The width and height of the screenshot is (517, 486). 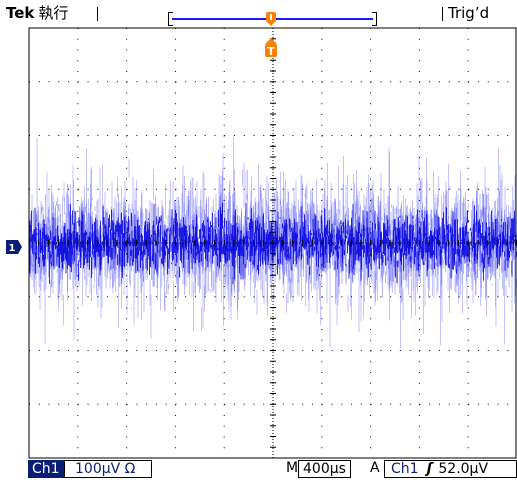 I want to click on acquisition-state: 執行, so click(x=53, y=13).